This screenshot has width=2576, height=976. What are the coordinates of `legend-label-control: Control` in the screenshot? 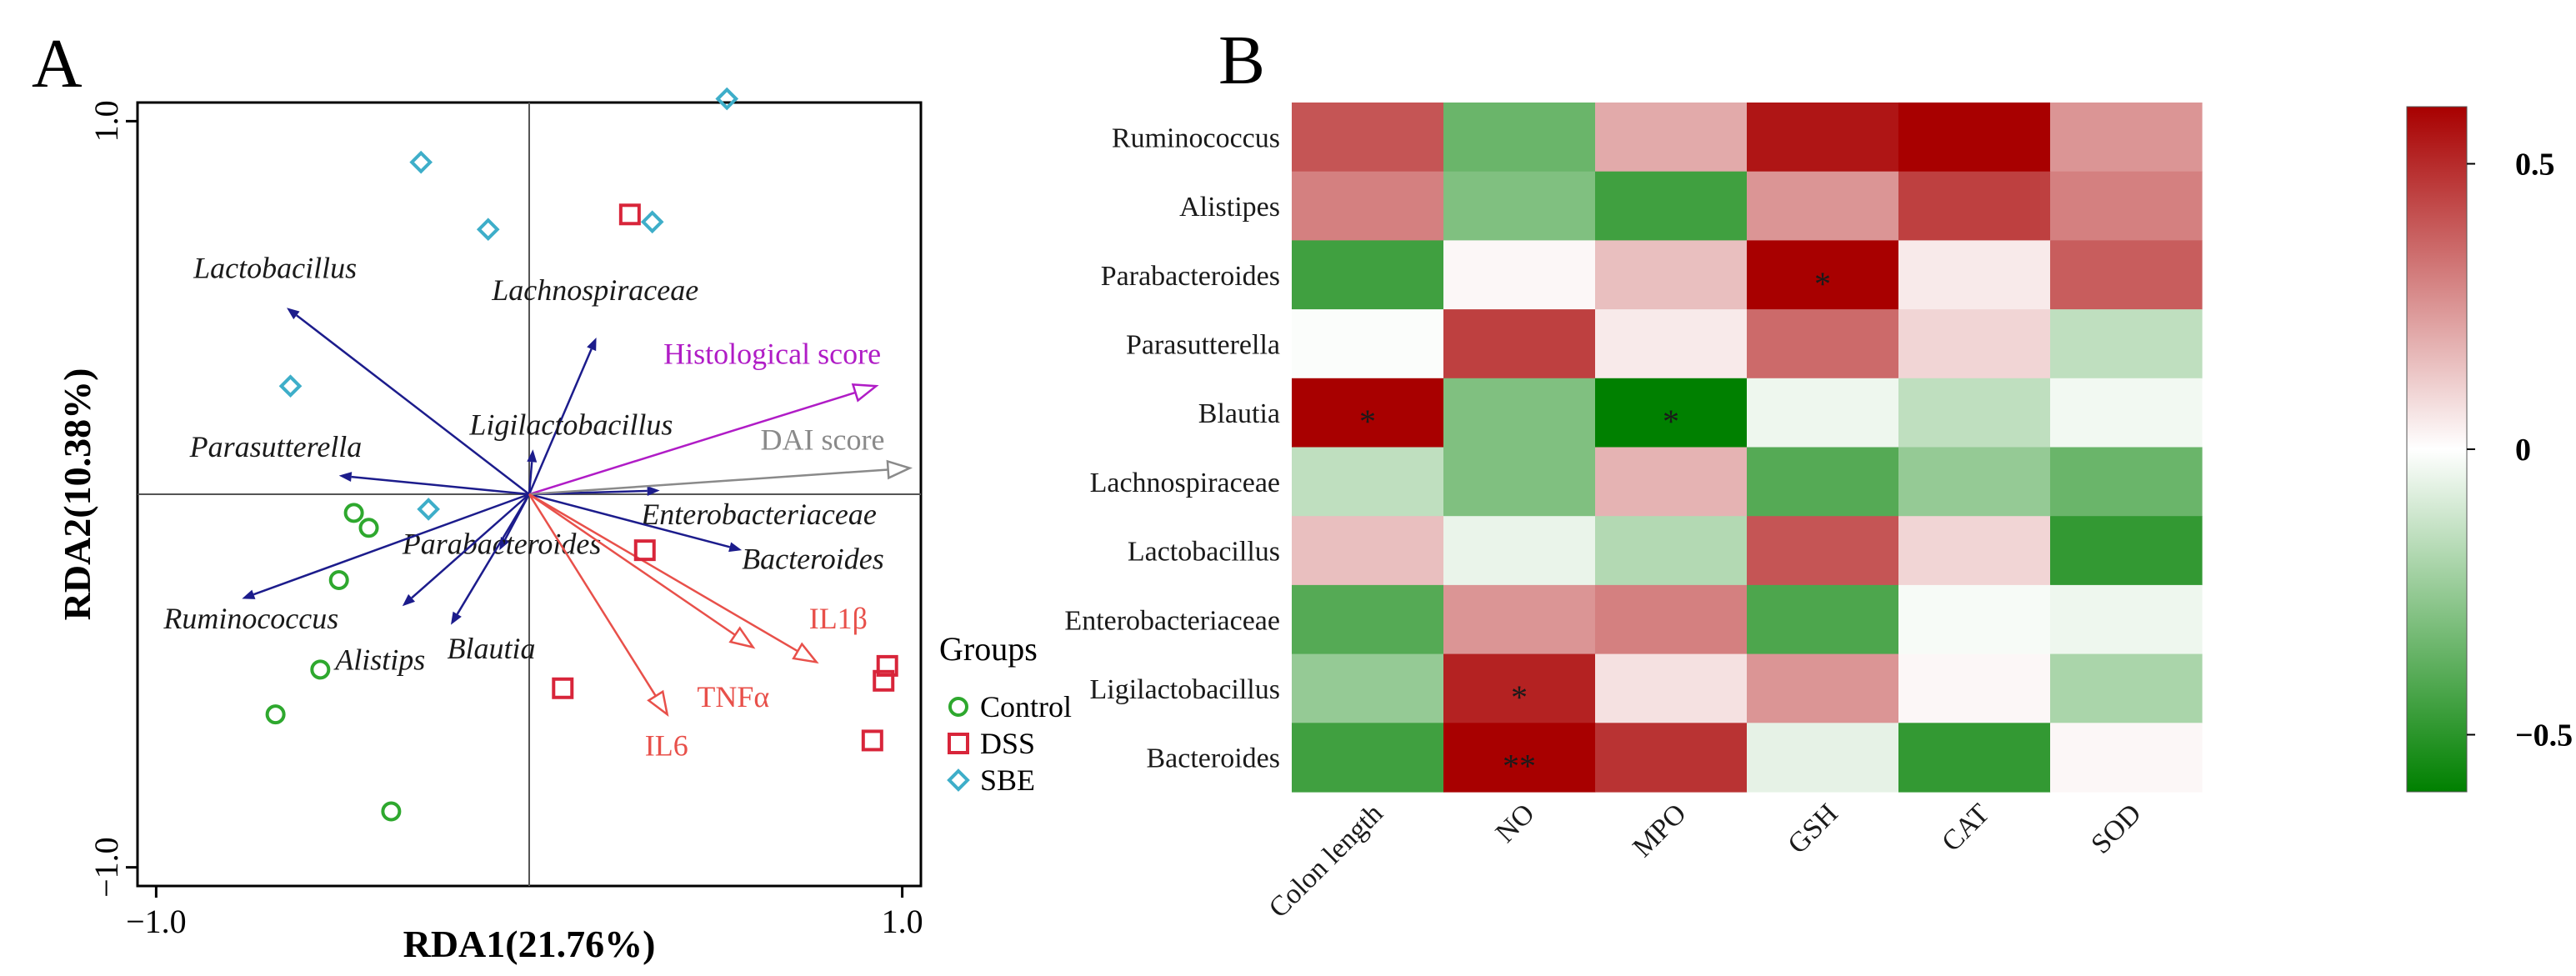 It's located at (1026, 707).